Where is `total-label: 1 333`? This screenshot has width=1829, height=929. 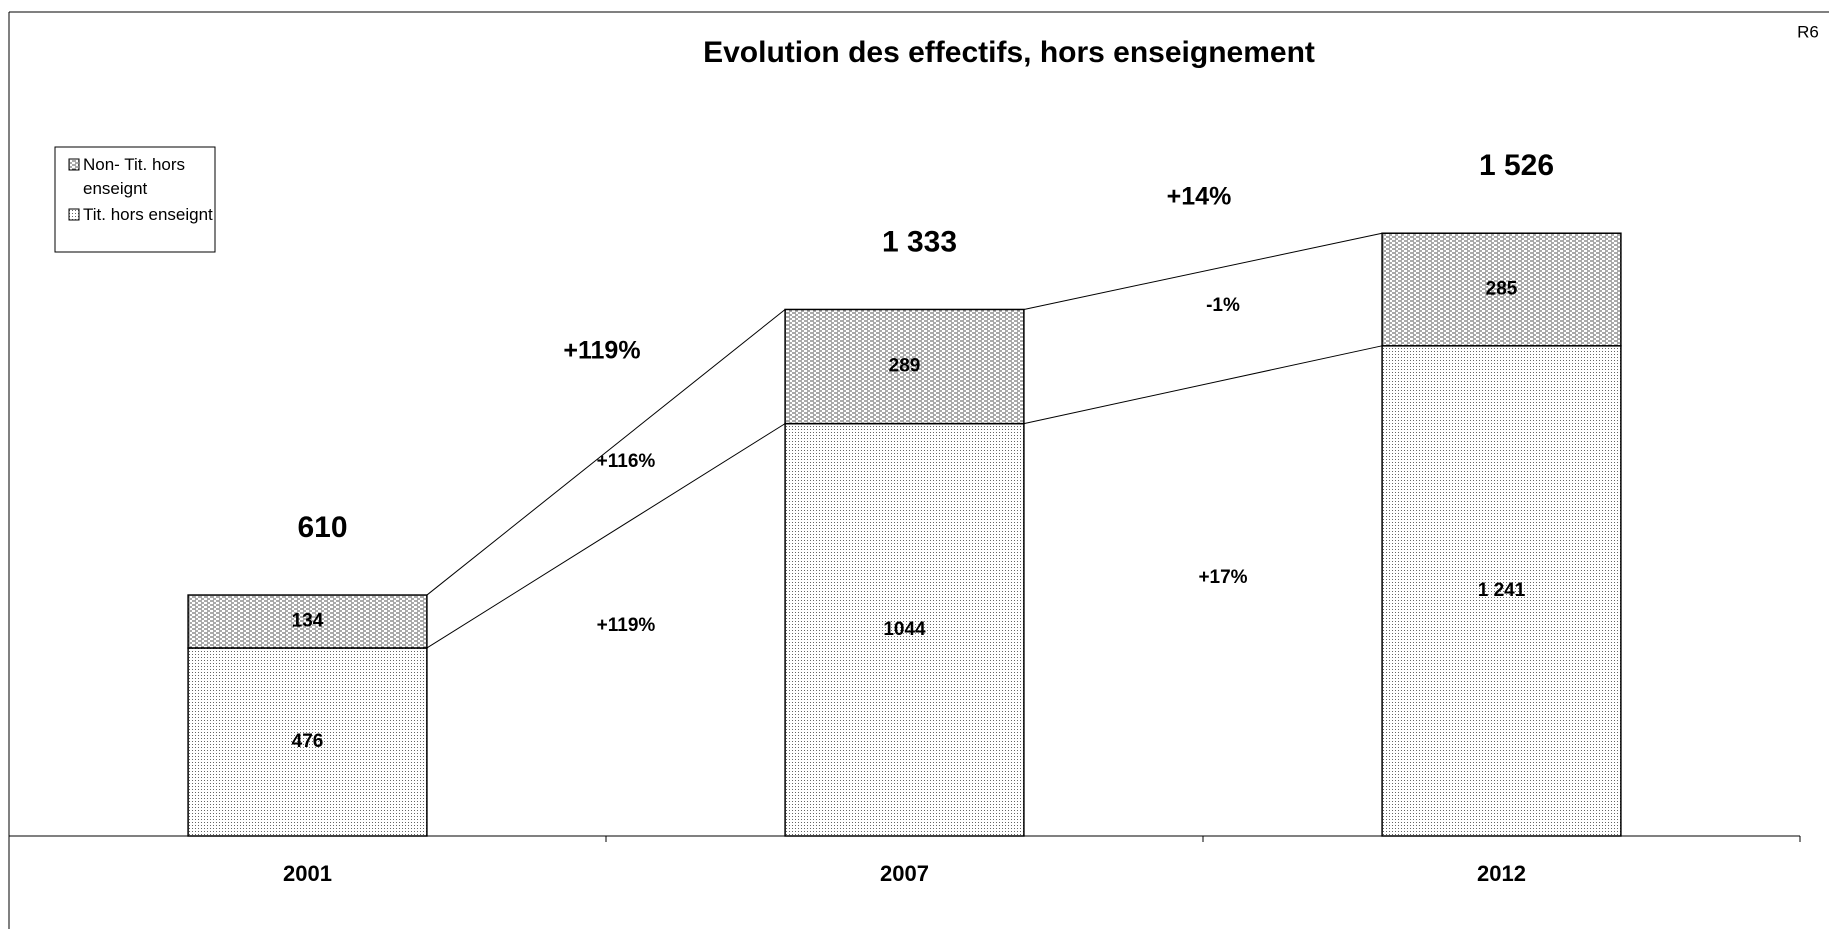
total-label: 1 333 is located at coordinates (919, 241).